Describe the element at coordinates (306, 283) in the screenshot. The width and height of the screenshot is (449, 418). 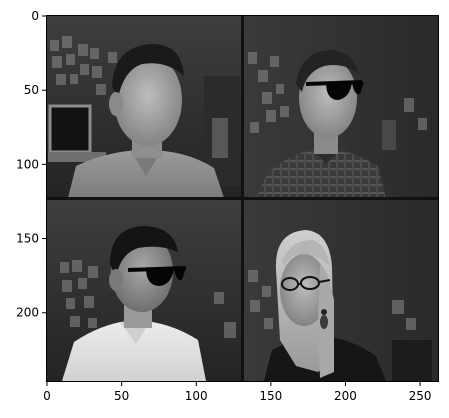
I see `eyeglasses` at that location.